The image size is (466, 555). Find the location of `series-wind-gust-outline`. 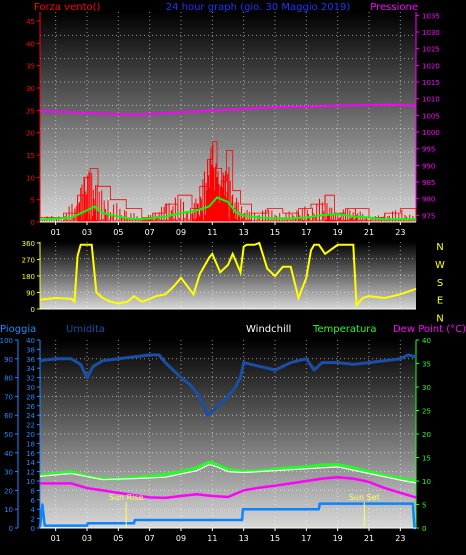

series-wind-gust-outline is located at coordinates (228, 179).